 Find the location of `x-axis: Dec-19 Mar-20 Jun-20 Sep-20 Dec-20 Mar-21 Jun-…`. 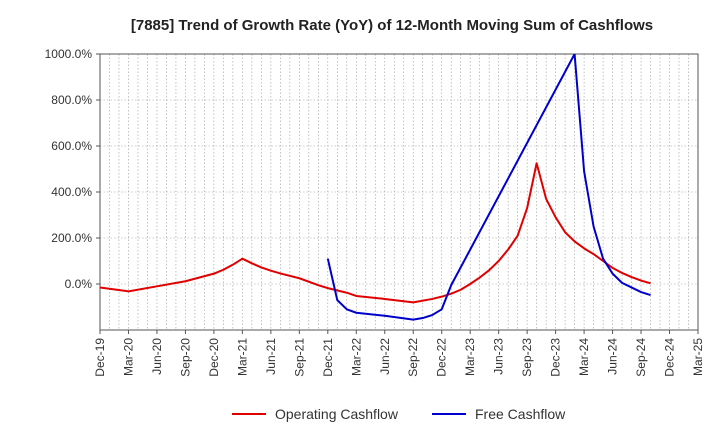

x-axis: Dec-19 Mar-20 Jun-20 Sep-20 Dec-20 Mar-21 Jun-… is located at coordinates (399, 353).